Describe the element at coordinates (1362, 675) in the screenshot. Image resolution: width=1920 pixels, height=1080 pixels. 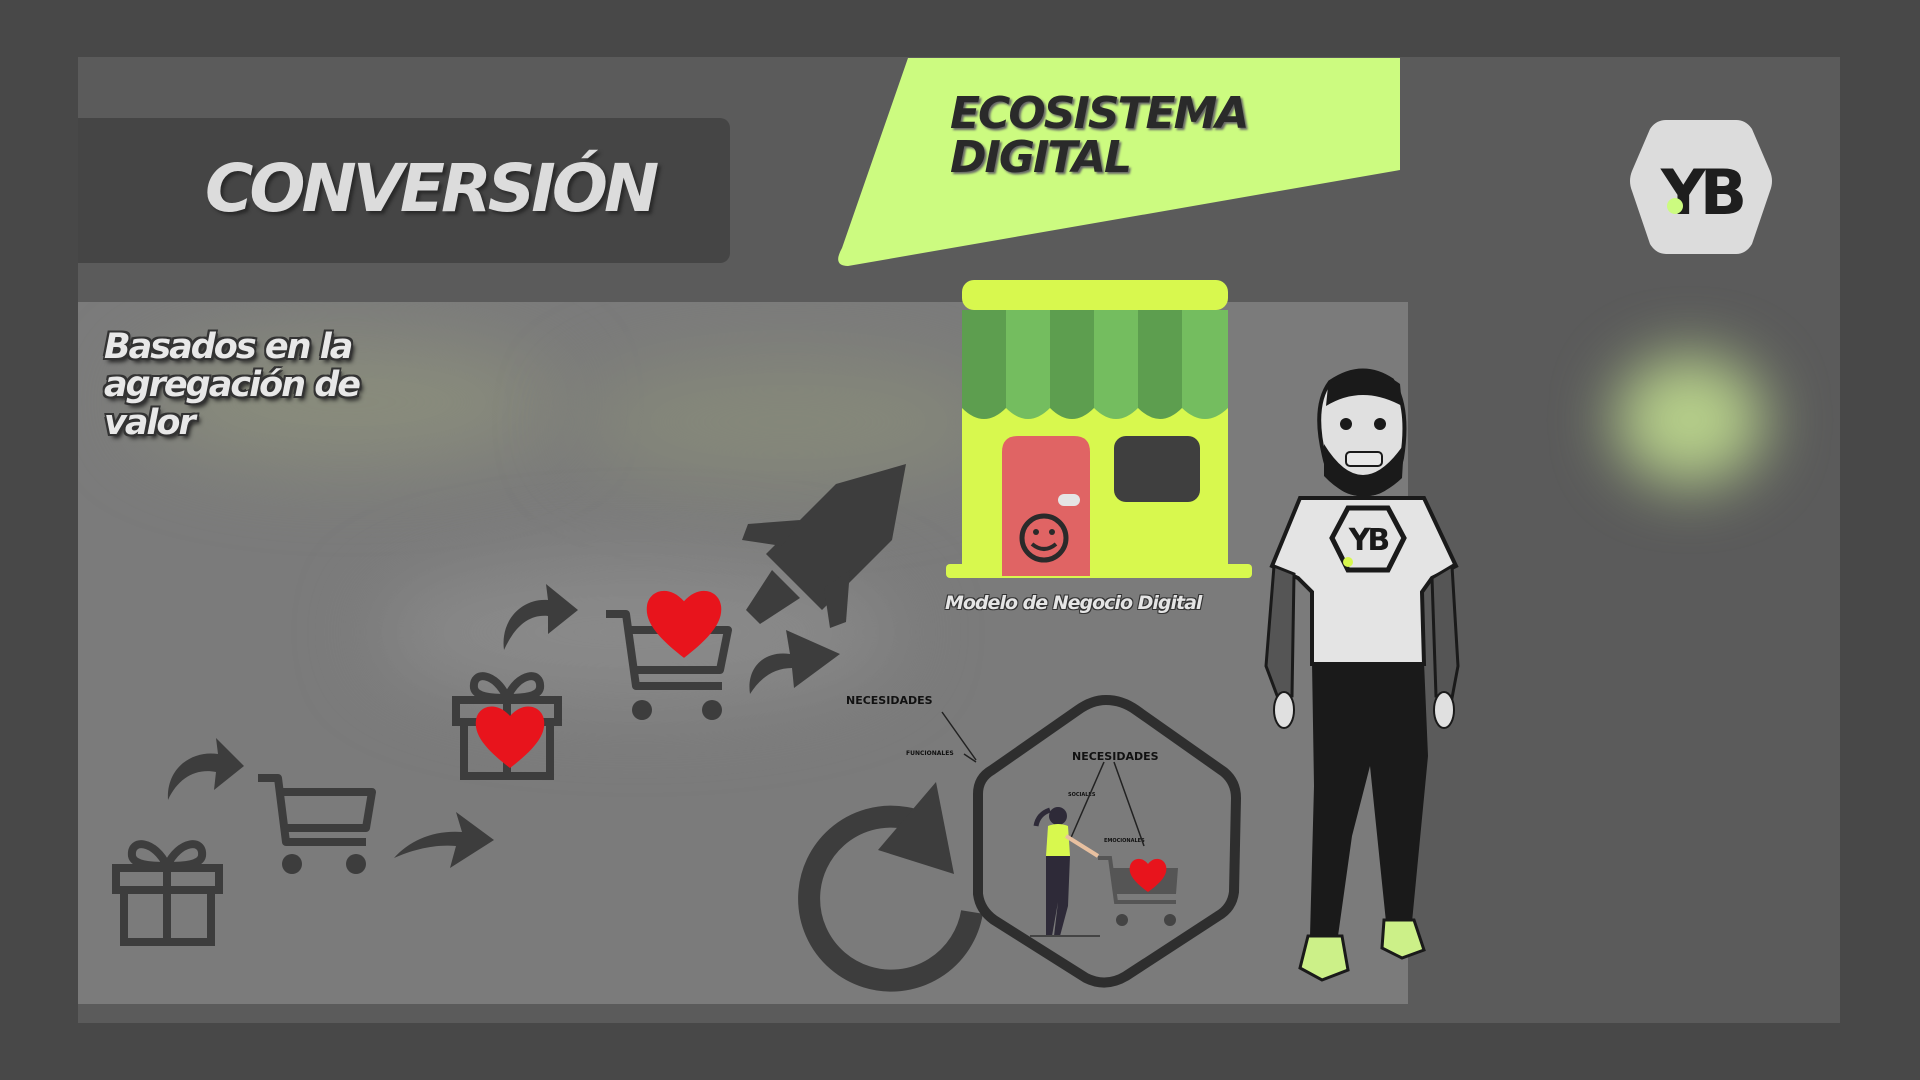
I see `character-illustration: YB` at that location.